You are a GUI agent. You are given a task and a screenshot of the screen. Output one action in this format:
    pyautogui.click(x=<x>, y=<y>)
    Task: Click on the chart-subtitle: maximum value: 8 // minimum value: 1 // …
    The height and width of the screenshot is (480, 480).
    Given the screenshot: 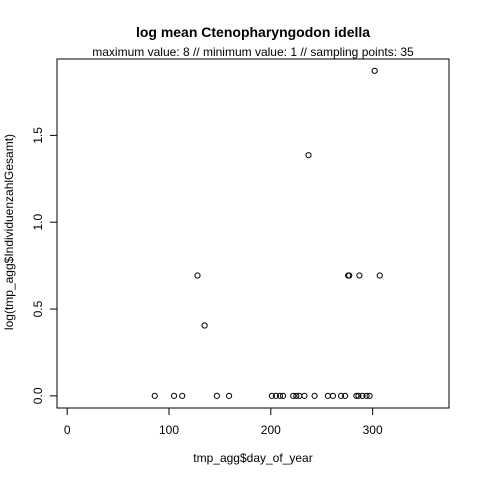 What is the action you would take?
    pyautogui.click(x=253, y=52)
    